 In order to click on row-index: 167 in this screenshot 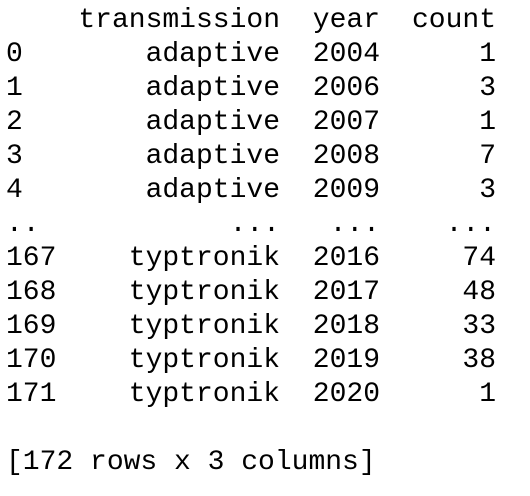, I will do `click(31, 258)`.